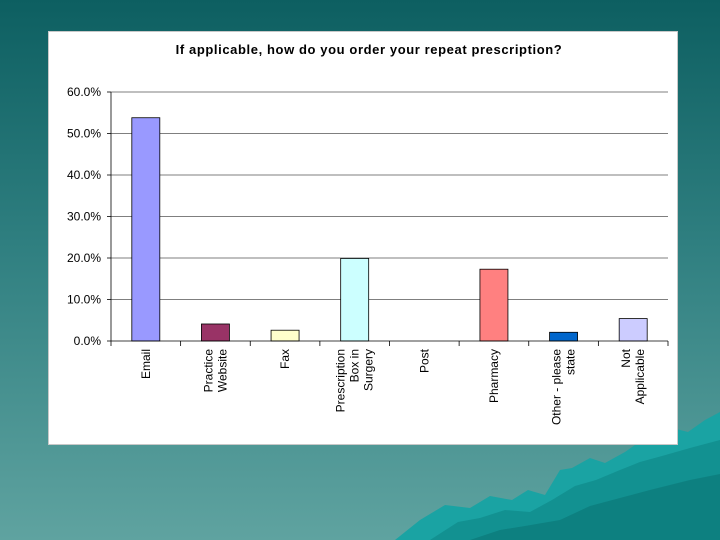 The image size is (720, 540). Describe the element at coordinates (571, 362) in the screenshot. I see `category-label: state` at that location.